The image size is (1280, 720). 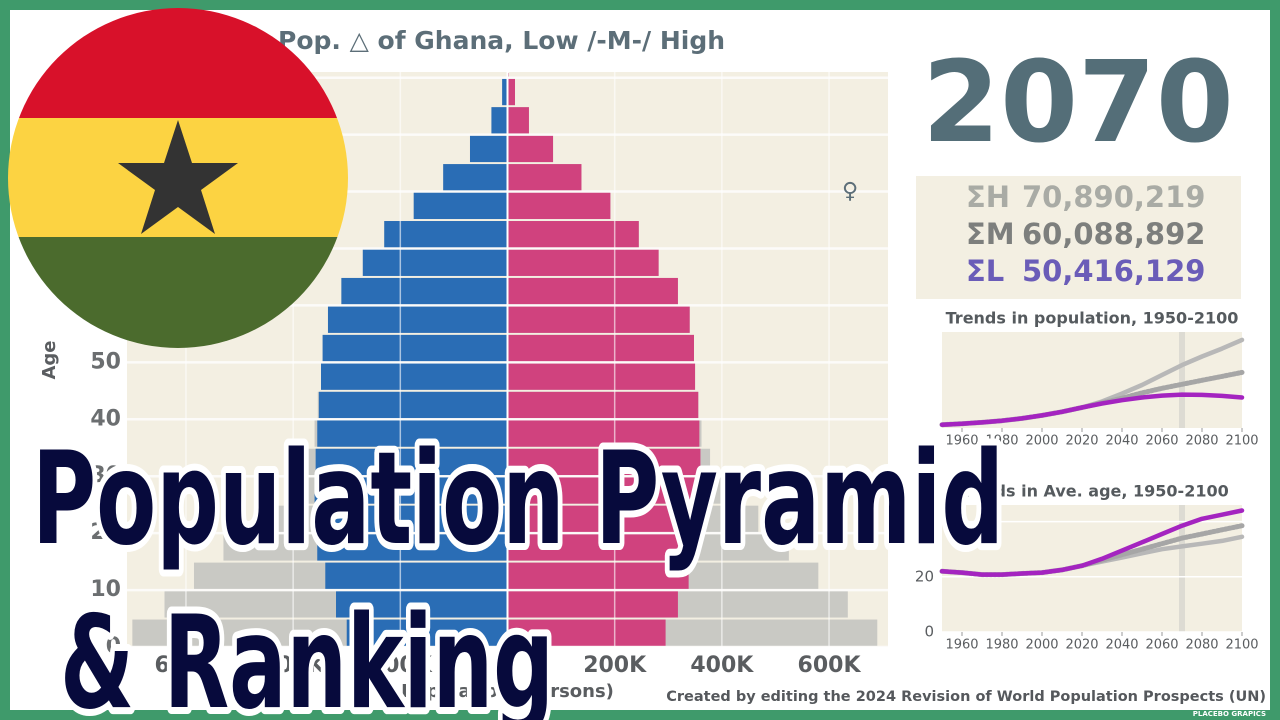 I want to click on headline: & Ranking, so click(x=307, y=654).